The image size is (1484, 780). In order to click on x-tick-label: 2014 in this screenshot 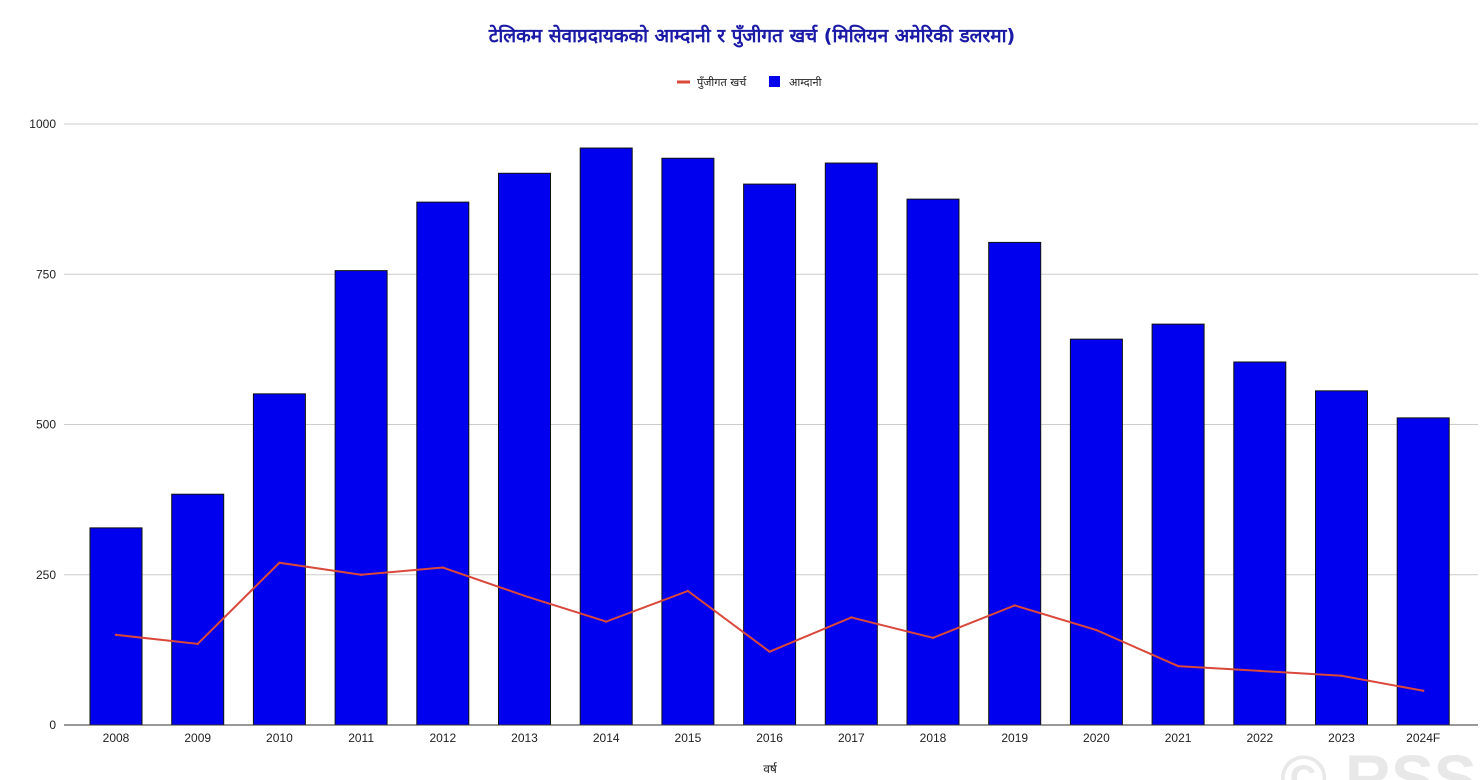, I will do `click(606, 738)`.